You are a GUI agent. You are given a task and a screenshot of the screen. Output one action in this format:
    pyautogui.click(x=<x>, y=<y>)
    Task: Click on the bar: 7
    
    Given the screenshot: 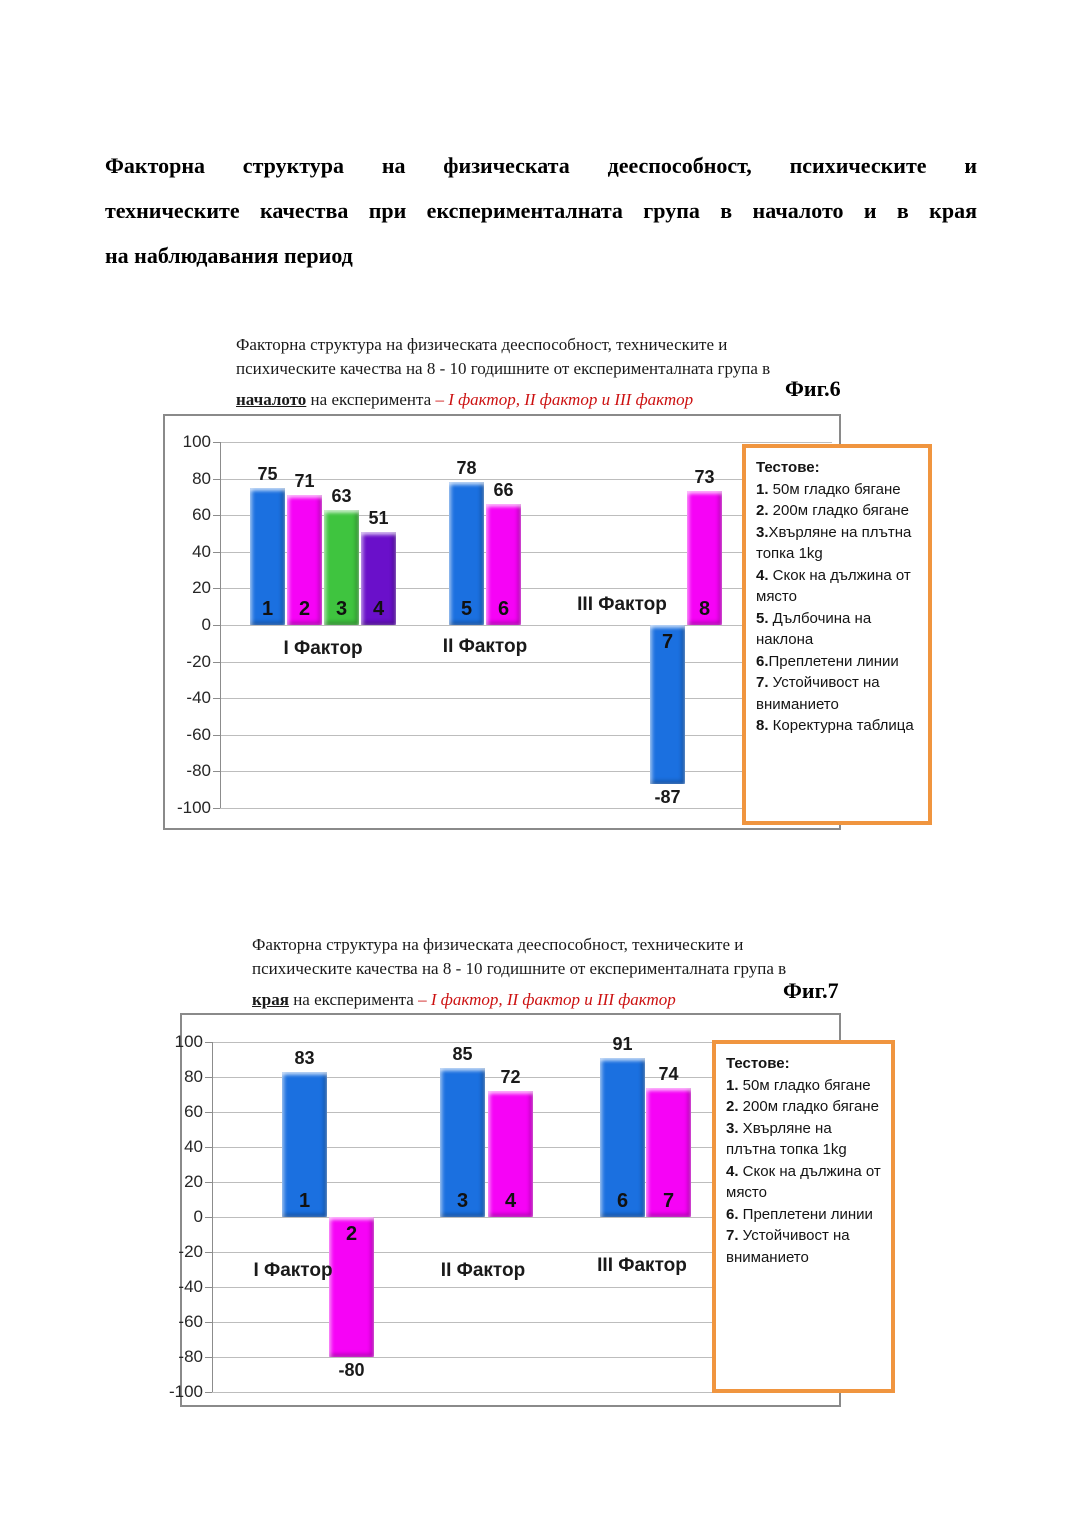 What is the action you would take?
    pyautogui.click(x=667, y=705)
    